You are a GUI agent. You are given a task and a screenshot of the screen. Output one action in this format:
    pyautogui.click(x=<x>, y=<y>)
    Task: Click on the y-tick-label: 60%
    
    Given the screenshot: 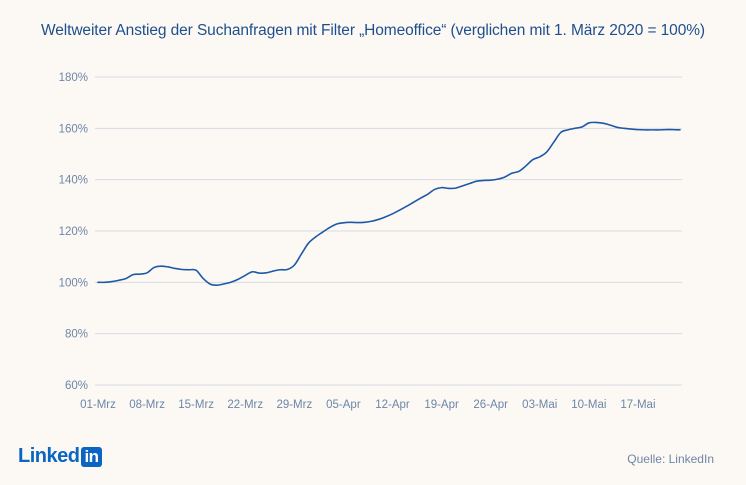 What is the action you would take?
    pyautogui.click(x=76, y=386)
    